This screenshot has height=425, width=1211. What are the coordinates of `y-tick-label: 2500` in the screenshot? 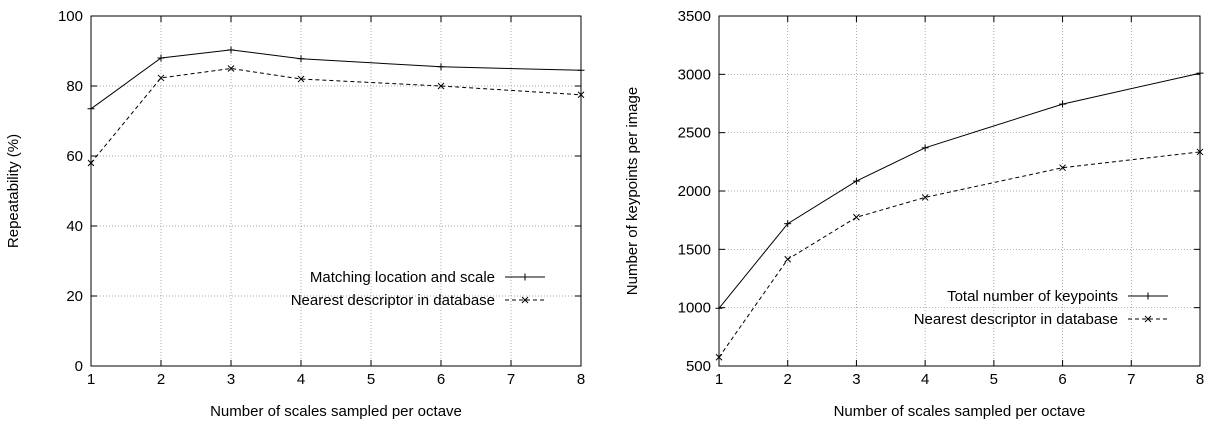 It's located at (694, 133).